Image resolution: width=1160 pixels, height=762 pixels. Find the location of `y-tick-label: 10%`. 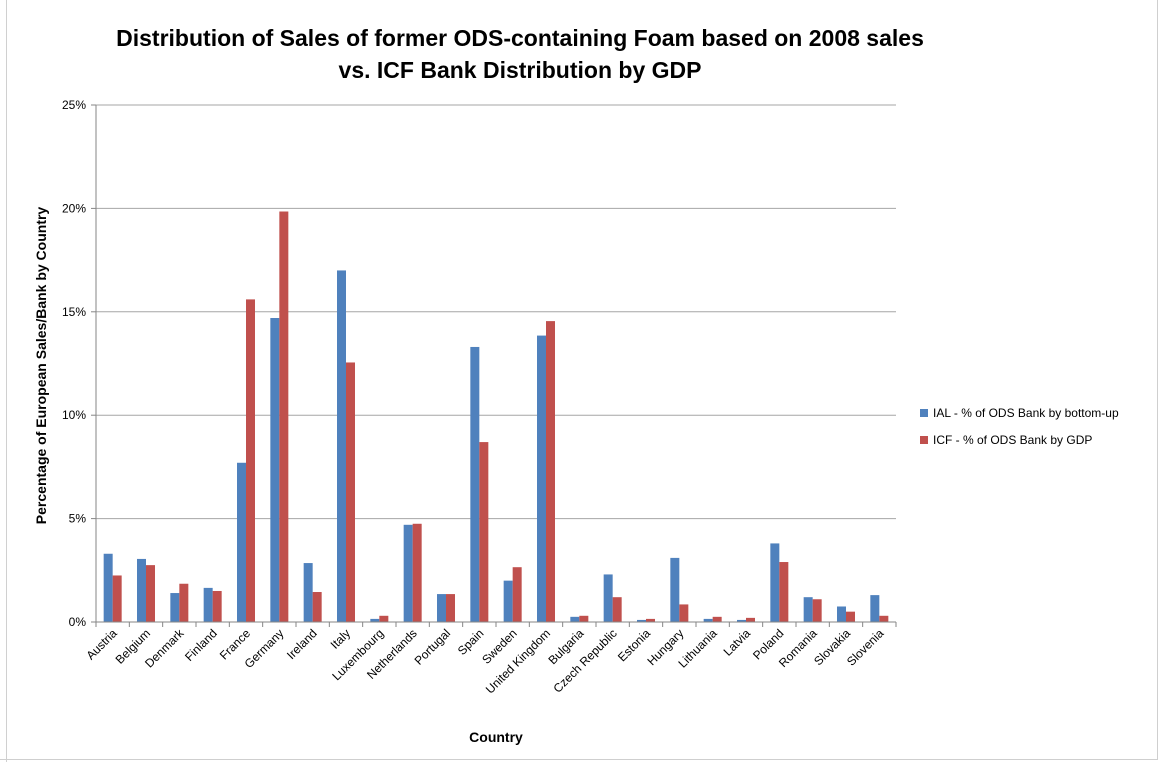

y-tick-label: 10% is located at coordinates (74, 415).